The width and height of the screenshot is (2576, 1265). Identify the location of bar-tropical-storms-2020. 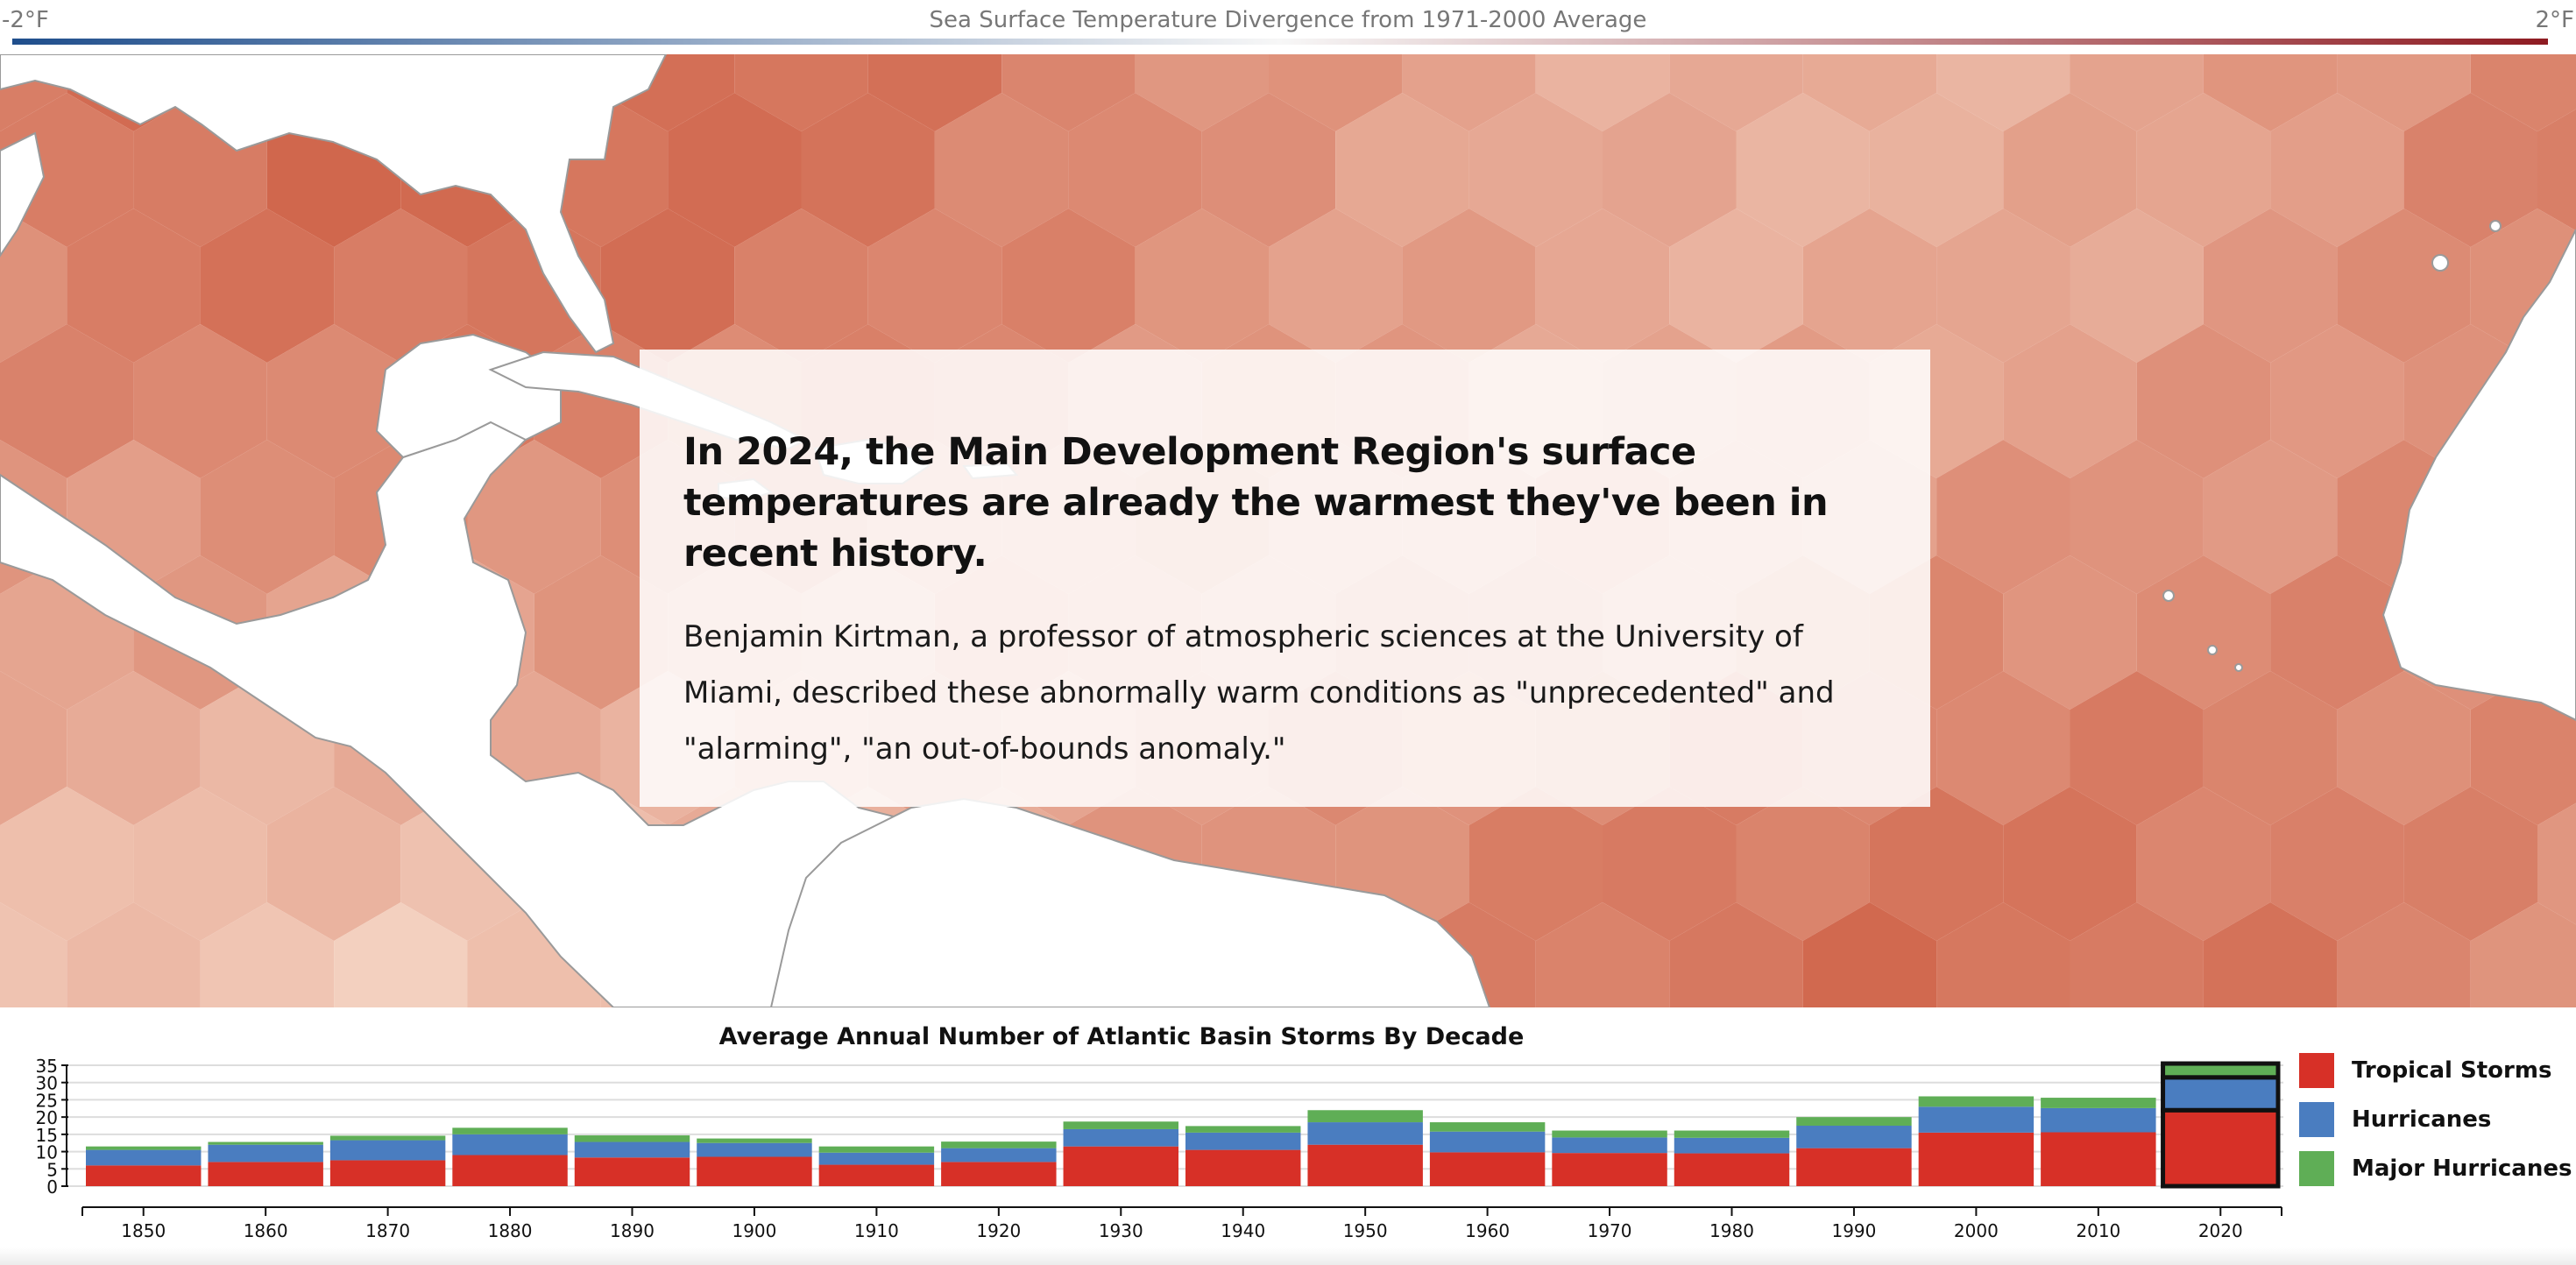
(2221, 1148).